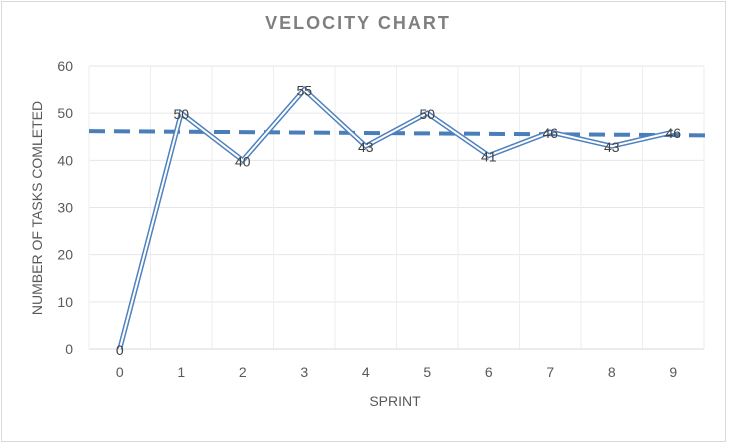 Image resolution: width=729 pixels, height=445 pixels. I want to click on trendline, so click(398, 133).